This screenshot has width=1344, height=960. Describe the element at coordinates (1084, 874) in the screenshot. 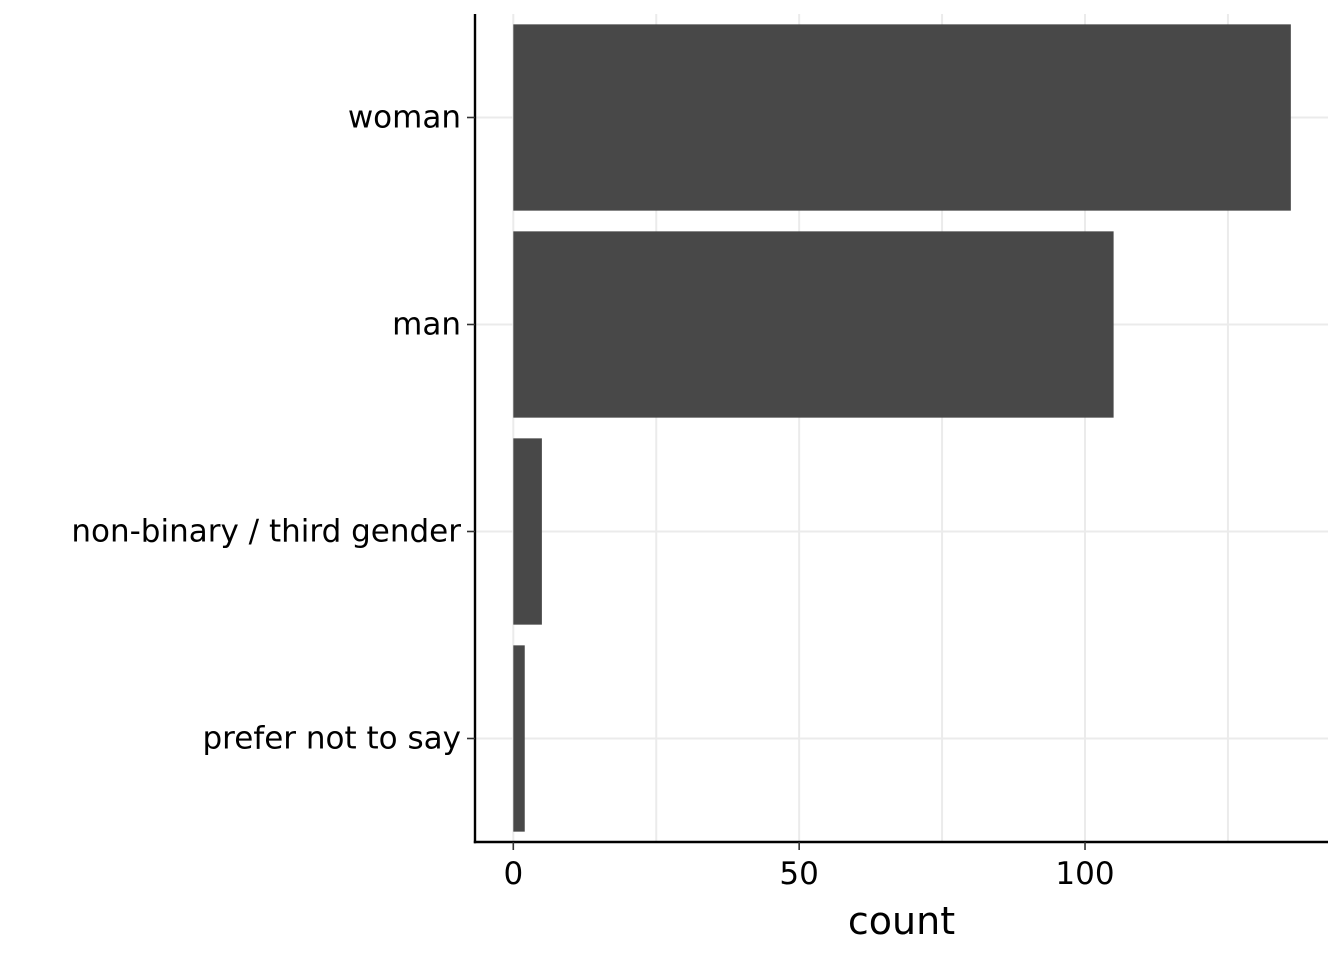

I see `x-tick-label-100: 100` at that location.